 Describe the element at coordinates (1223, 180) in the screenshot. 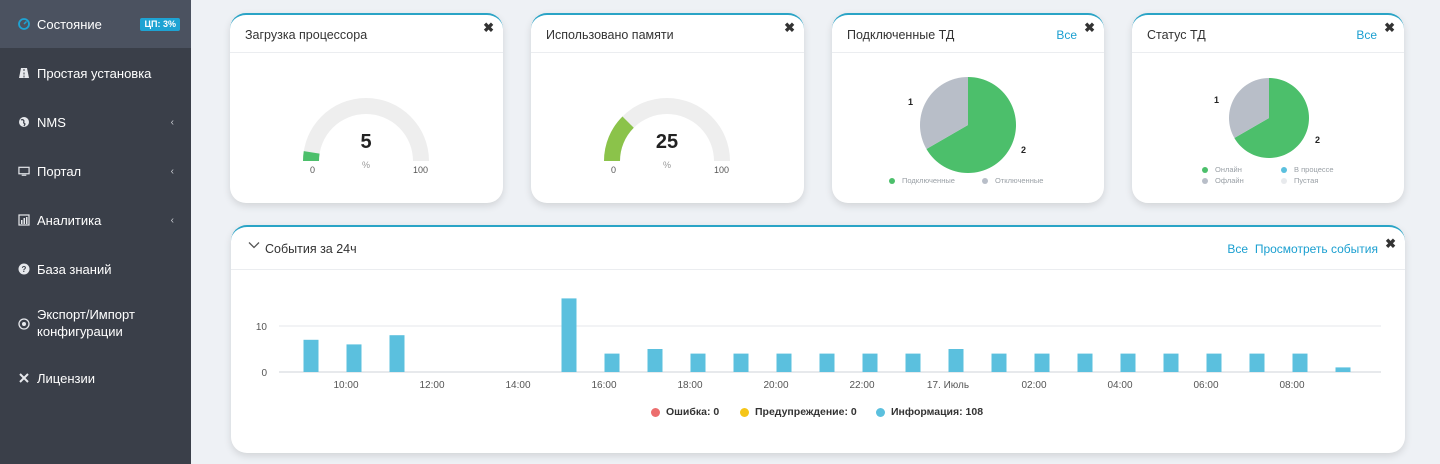

I see `legend-item: Офлайн` at that location.